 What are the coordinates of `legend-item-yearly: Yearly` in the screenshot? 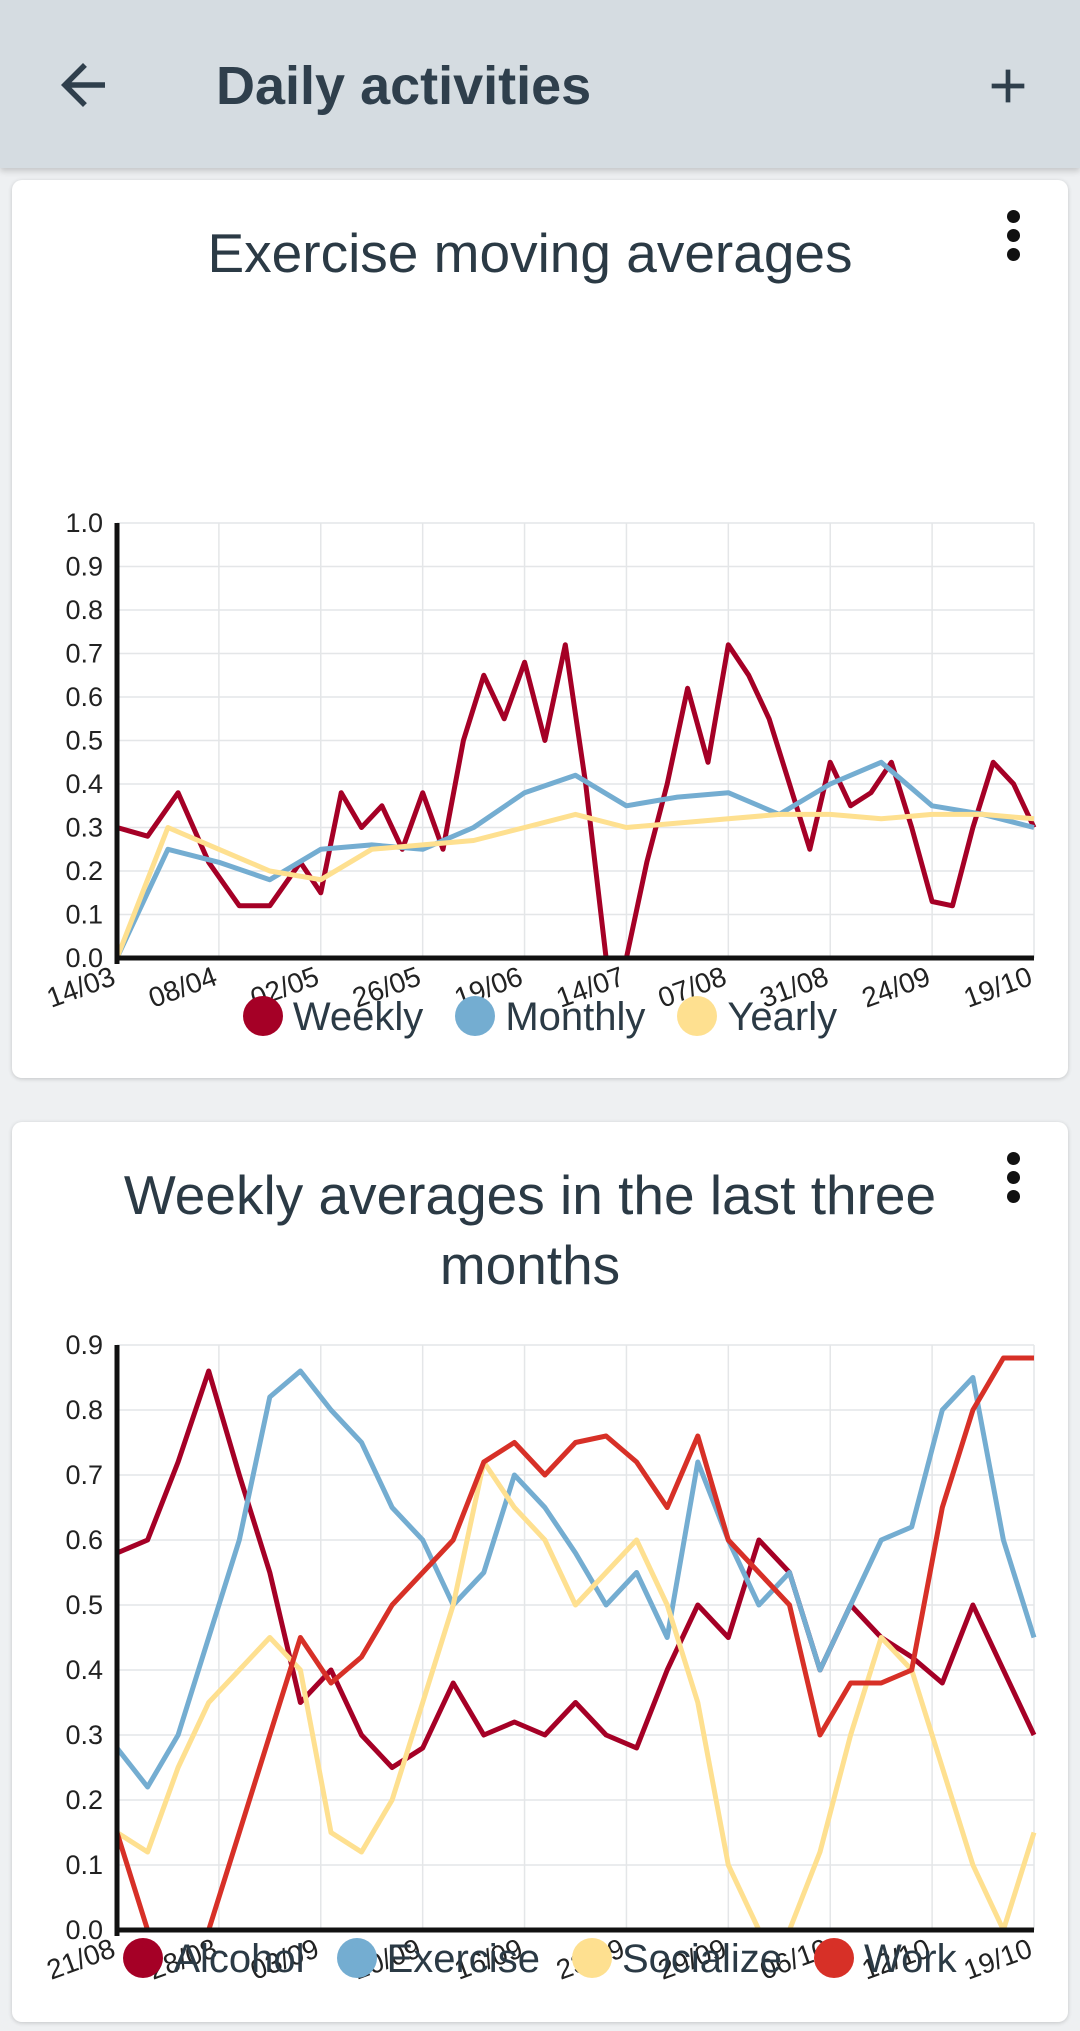 It's located at (757, 1017).